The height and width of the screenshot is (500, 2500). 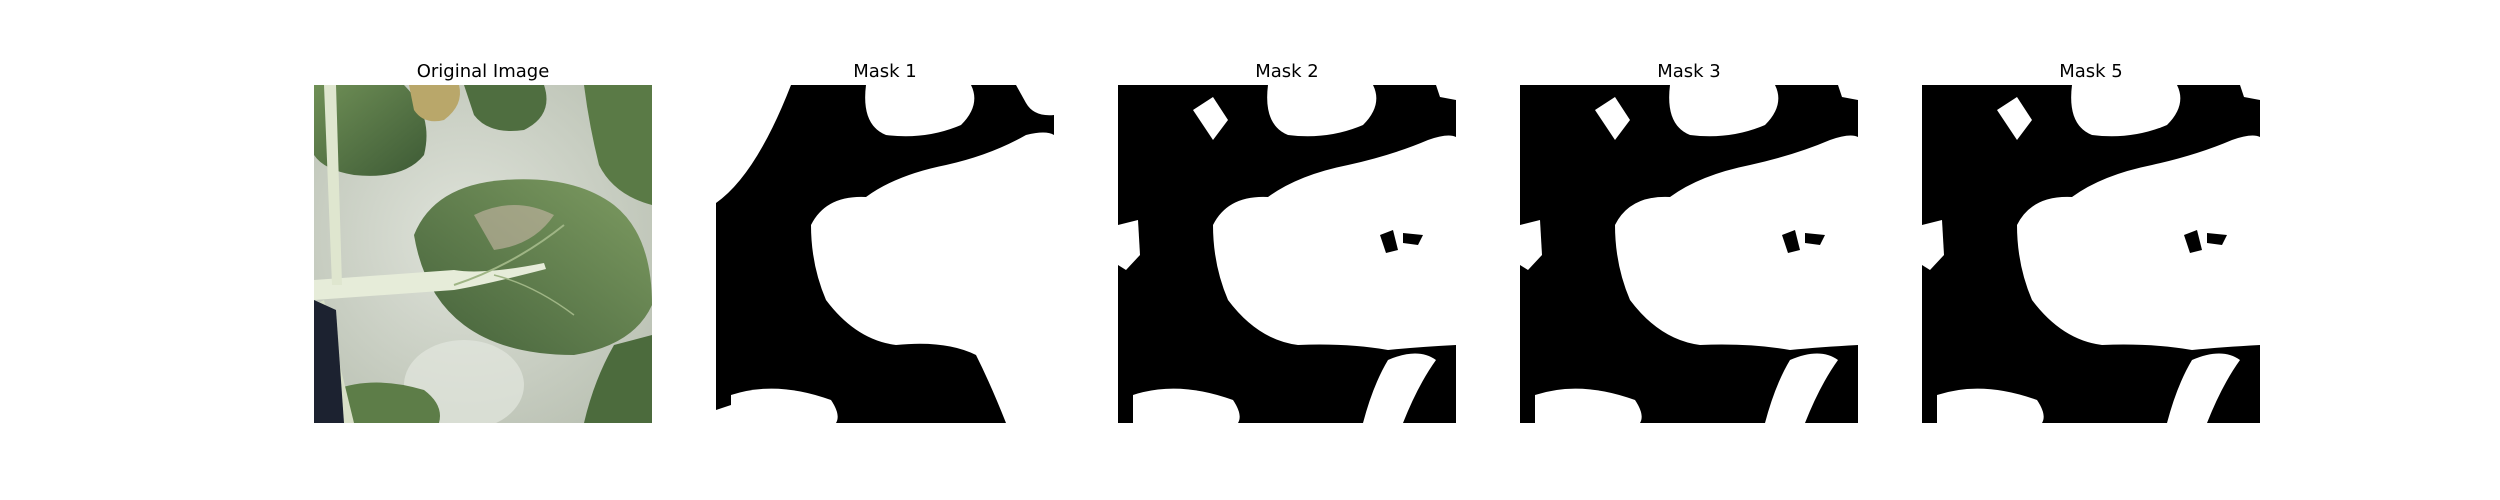 I want to click on panel-title: Mask 5, so click(x=2091, y=71).